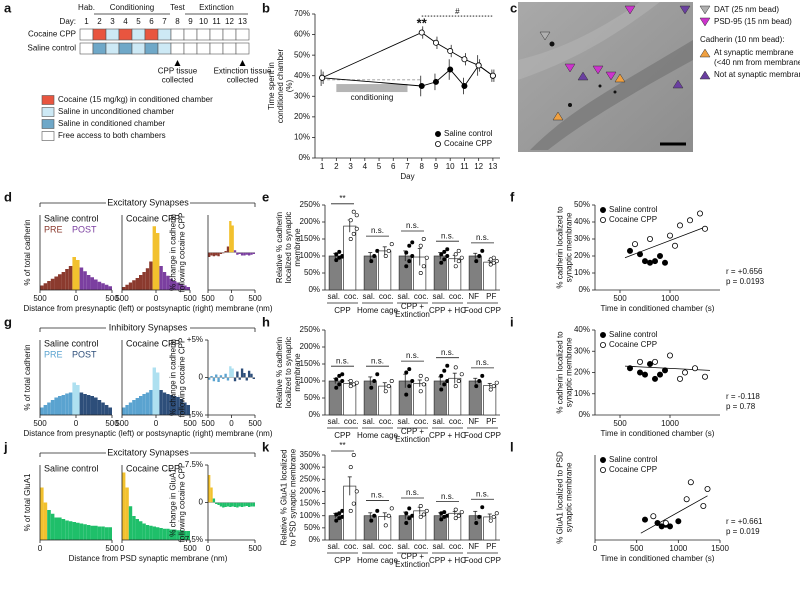 The height and width of the screenshot is (595, 800). What do you see at coordinates (342, 198) in the screenshot?
I see `annotation: **` at bounding box center [342, 198].